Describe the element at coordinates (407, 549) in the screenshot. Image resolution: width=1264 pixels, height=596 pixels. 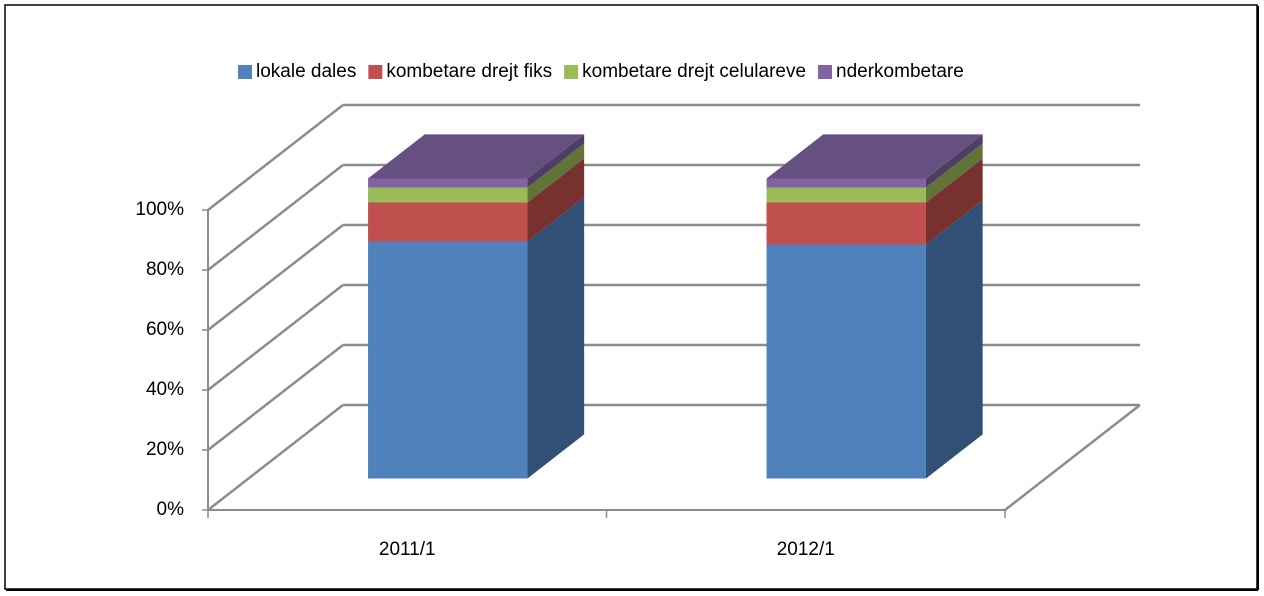
I see `x-tick-label: 2011/1` at that location.